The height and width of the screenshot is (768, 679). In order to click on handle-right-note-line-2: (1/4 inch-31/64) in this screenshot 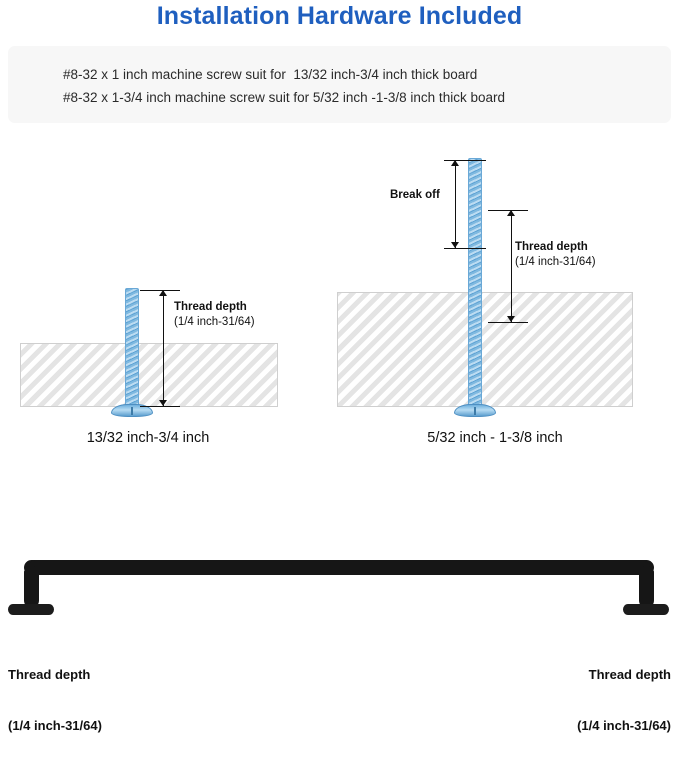, I will do `click(624, 725)`.